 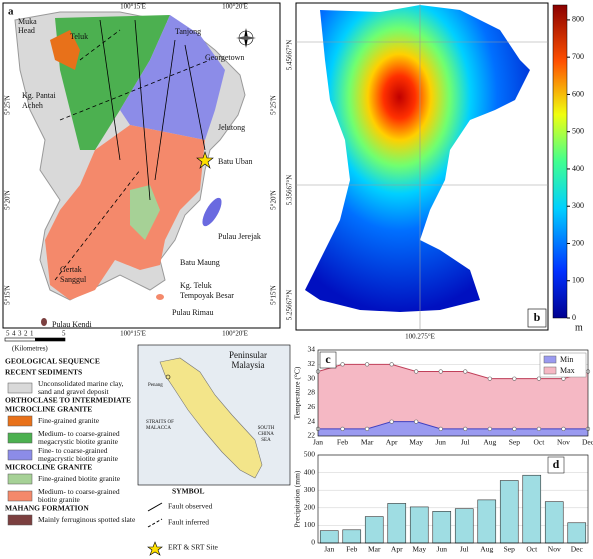 I want to click on lat-label: 5°25'N, so click(x=8, y=105).